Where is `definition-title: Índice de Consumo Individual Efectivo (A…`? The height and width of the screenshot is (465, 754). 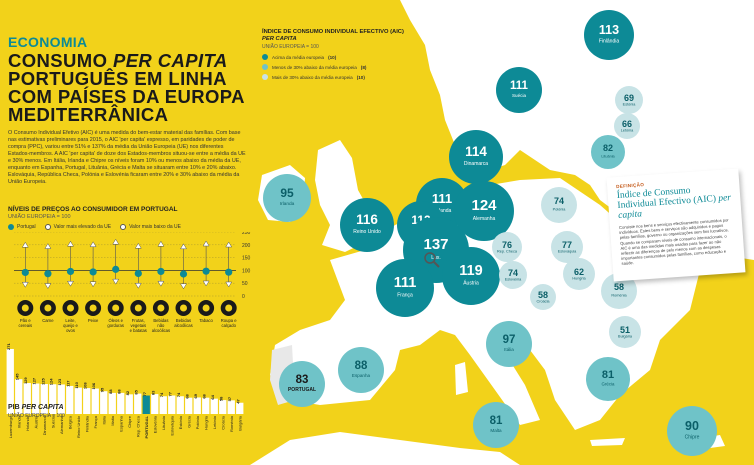
definition-title: Índice de Consumo Individual Efectivo (A… is located at coordinates (674, 202).